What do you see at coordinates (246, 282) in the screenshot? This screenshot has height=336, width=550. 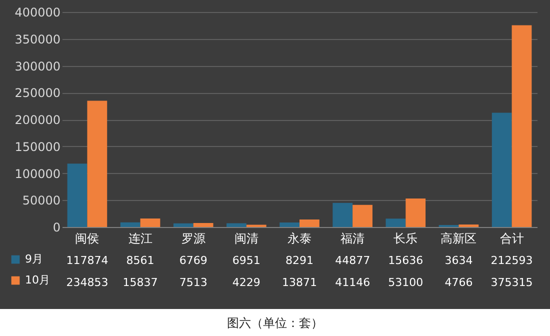 I see `data-label: 4229` at bounding box center [246, 282].